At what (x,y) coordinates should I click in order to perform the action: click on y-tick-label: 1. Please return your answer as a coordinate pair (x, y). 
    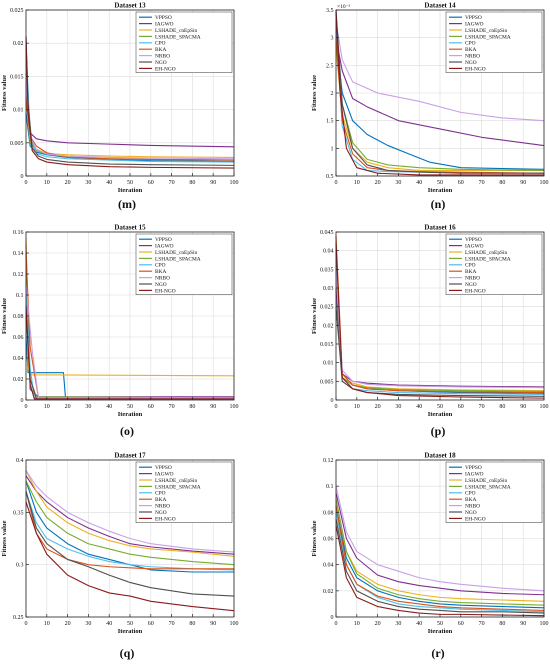
    Looking at the image, I should click on (332, 149).